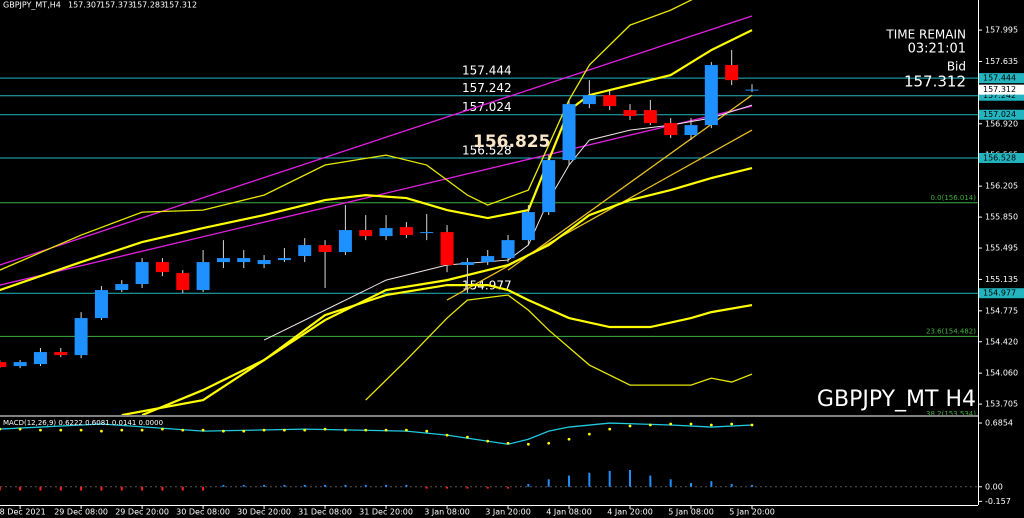 This screenshot has height=518, width=1024. Describe the element at coordinates (630, 512) in the screenshot. I see `x-tick-label: 4 Jan 20:00` at that location.